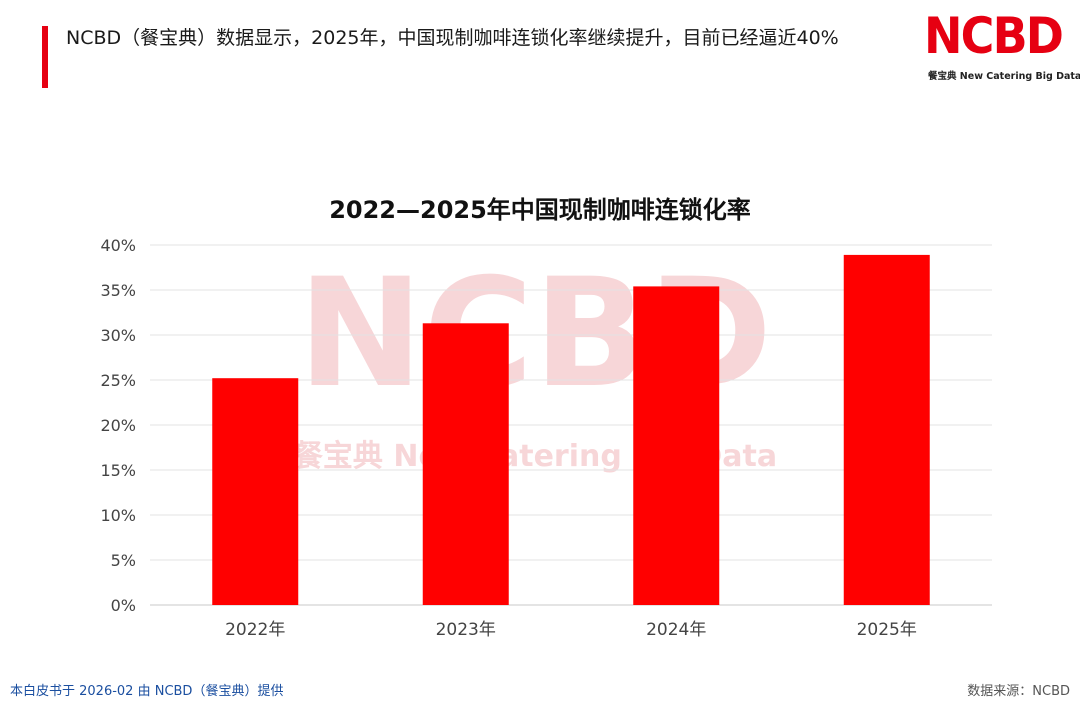 Image resolution: width=1080 pixels, height=702 pixels. I want to click on x-tick-label: 2025年, so click(887, 630).